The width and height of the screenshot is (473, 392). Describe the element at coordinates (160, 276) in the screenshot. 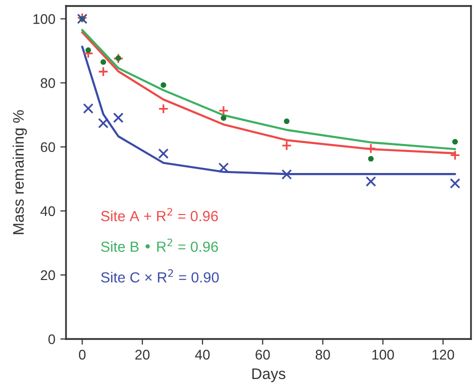

I see `annotation: Site C × R$^{2}$ = 0.90` at that location.